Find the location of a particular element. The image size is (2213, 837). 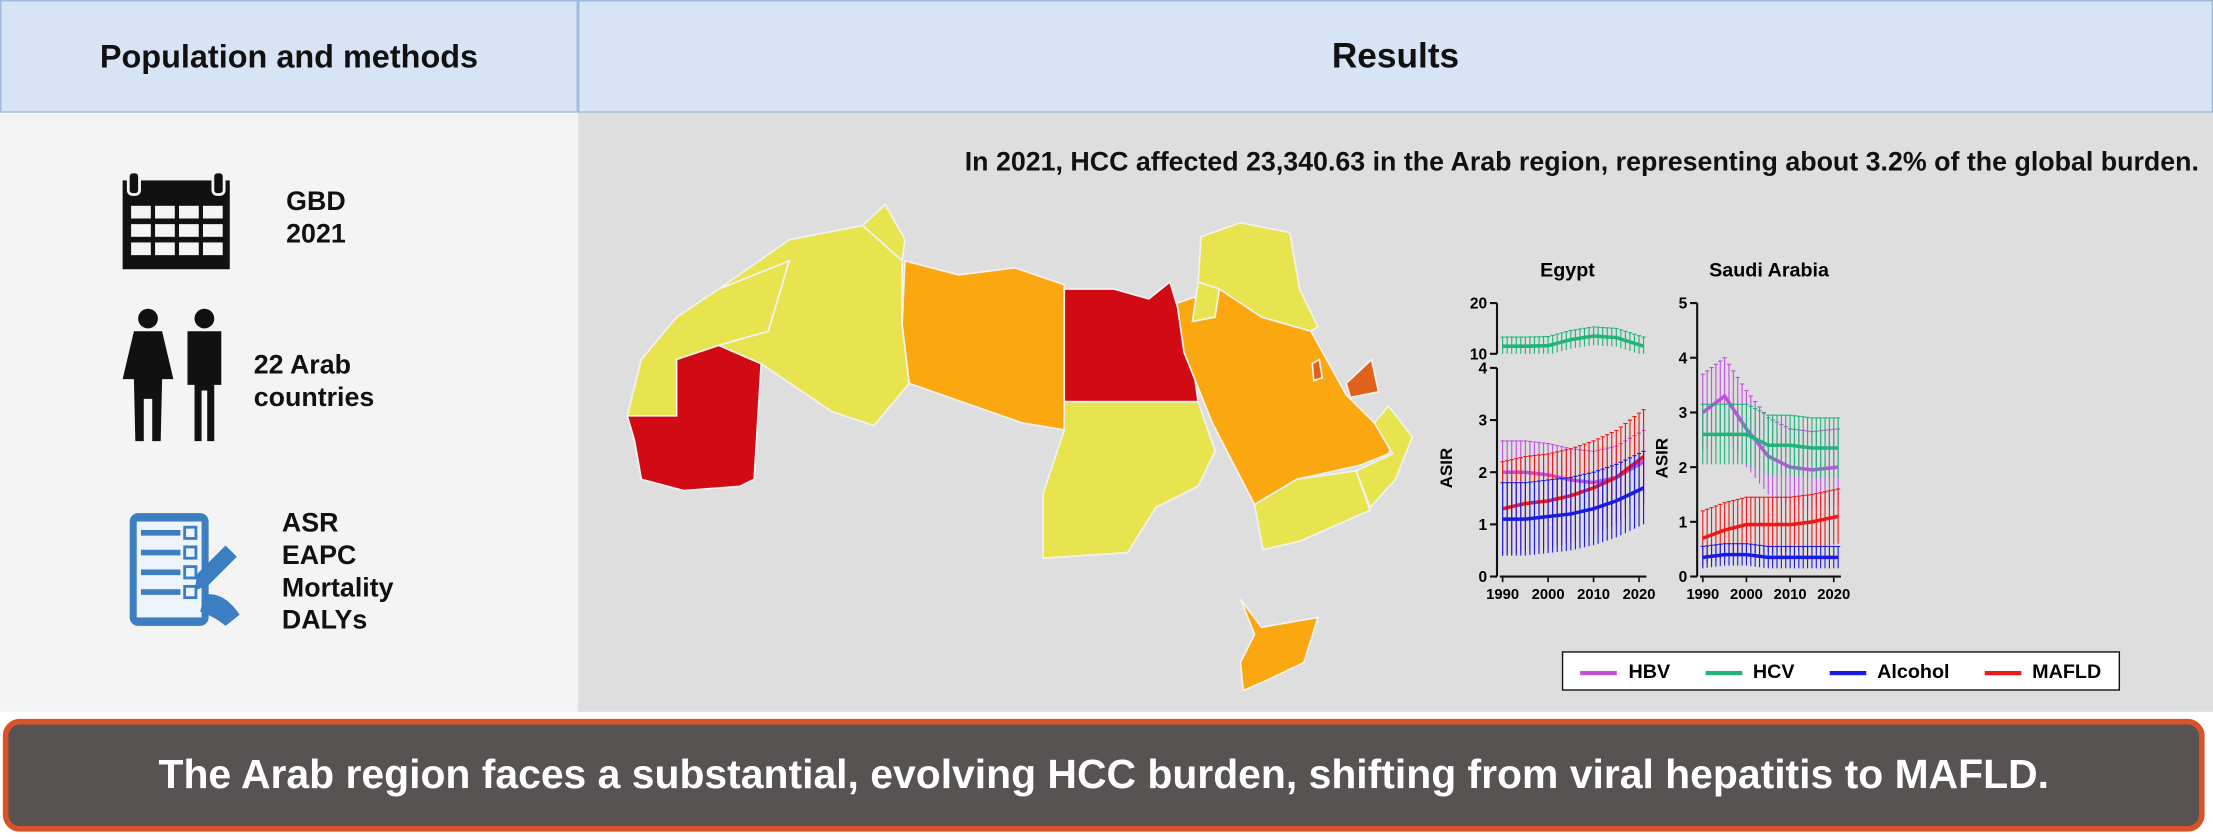

legend-item-hcv: HCV is located at coordinates (1749, 671).